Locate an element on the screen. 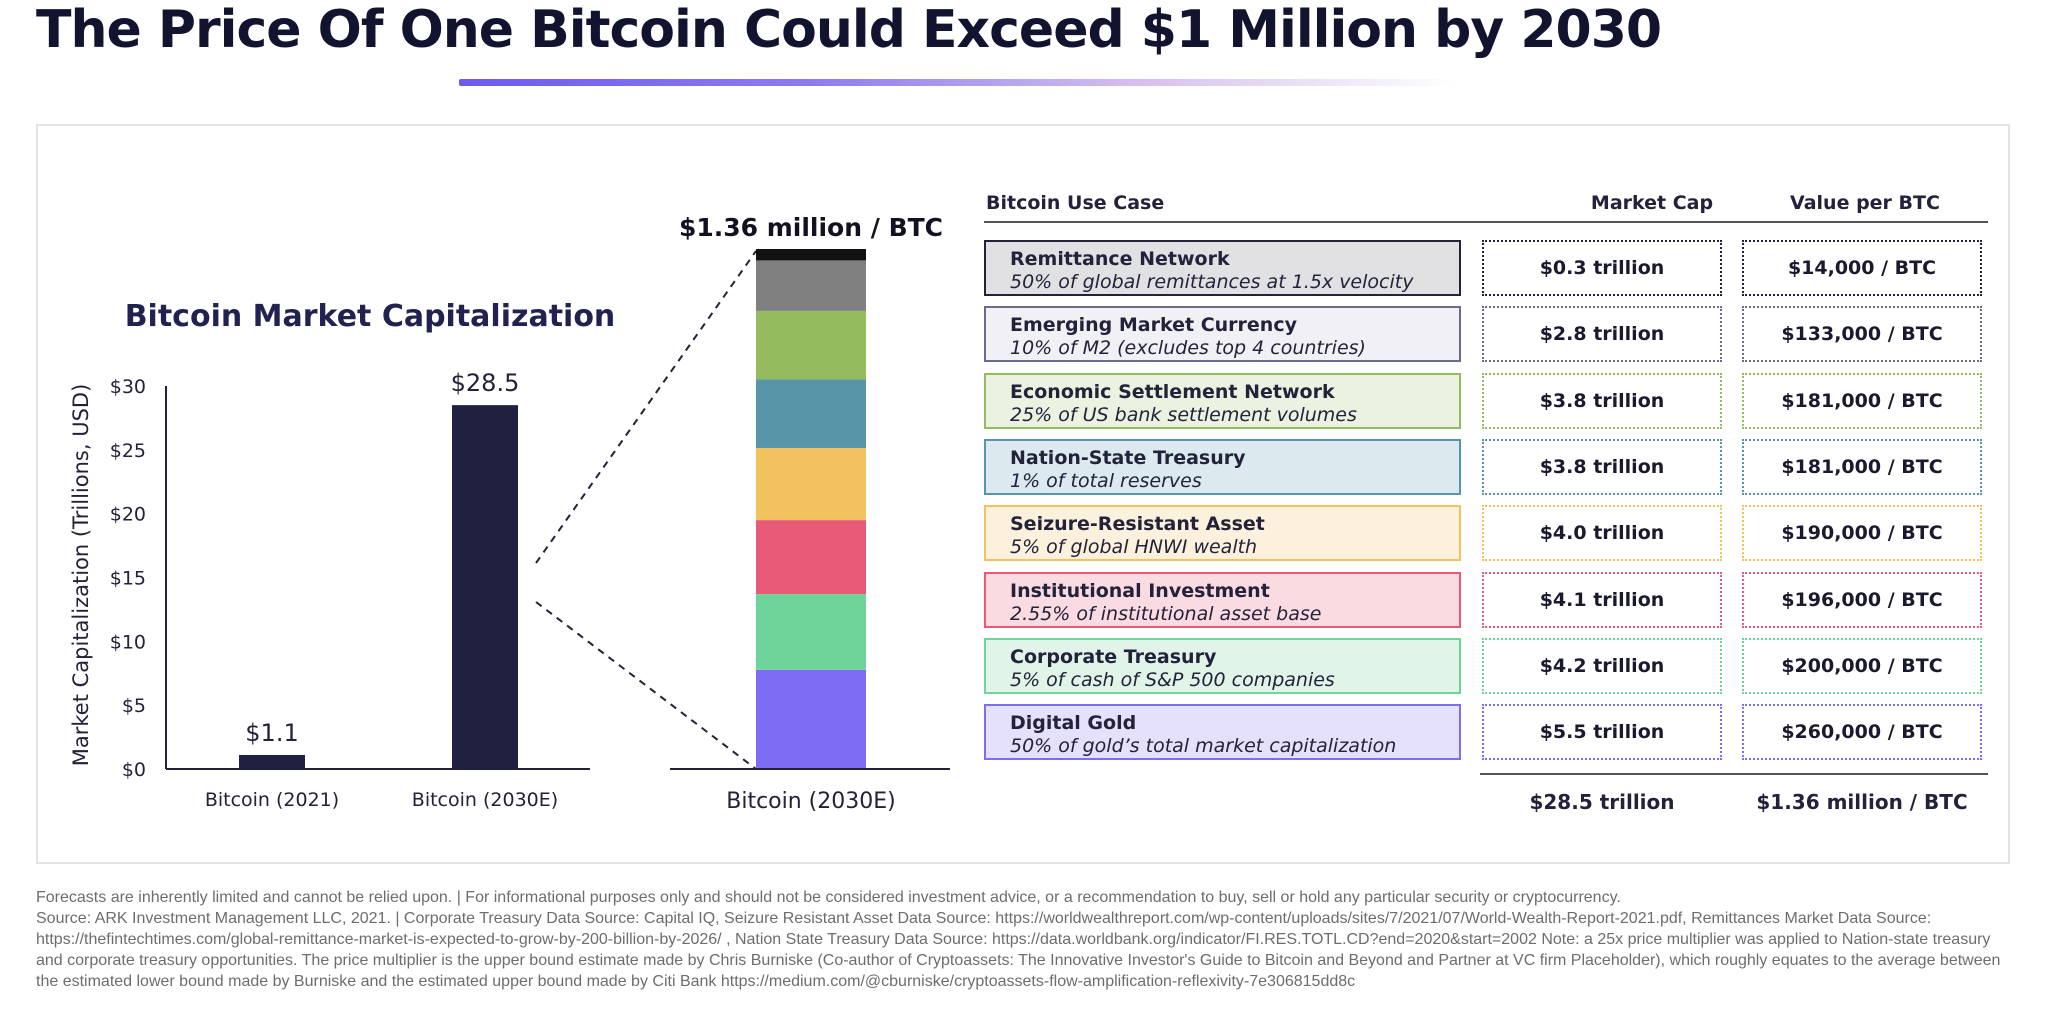  zoom-connector-top is located at coordinates (646, 407).